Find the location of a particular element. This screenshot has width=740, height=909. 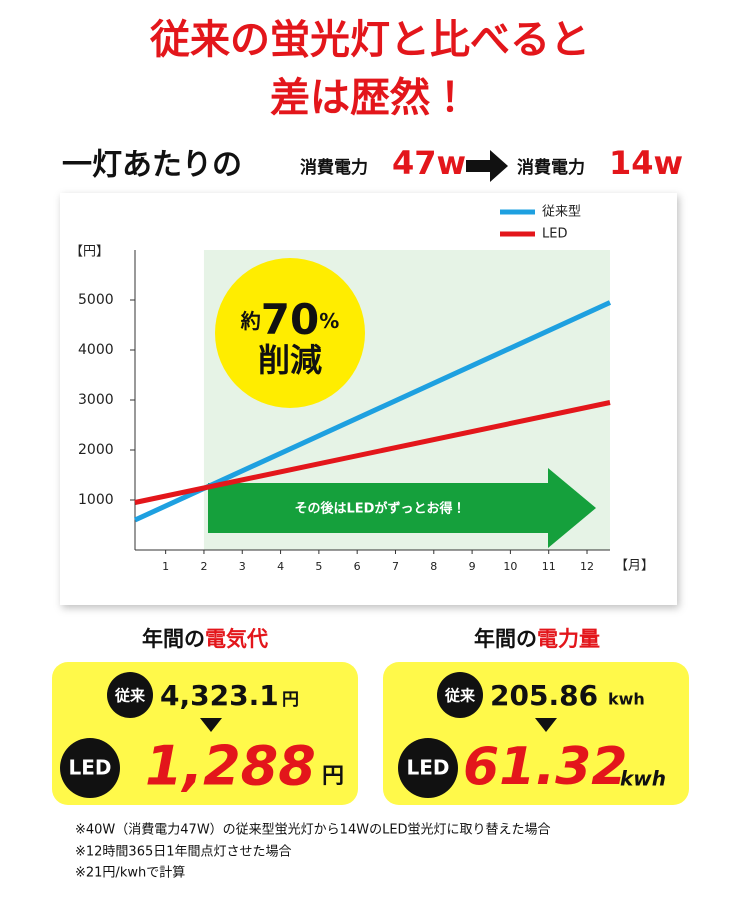

x-tick-label: 12 is located at coordinates (587, 566).